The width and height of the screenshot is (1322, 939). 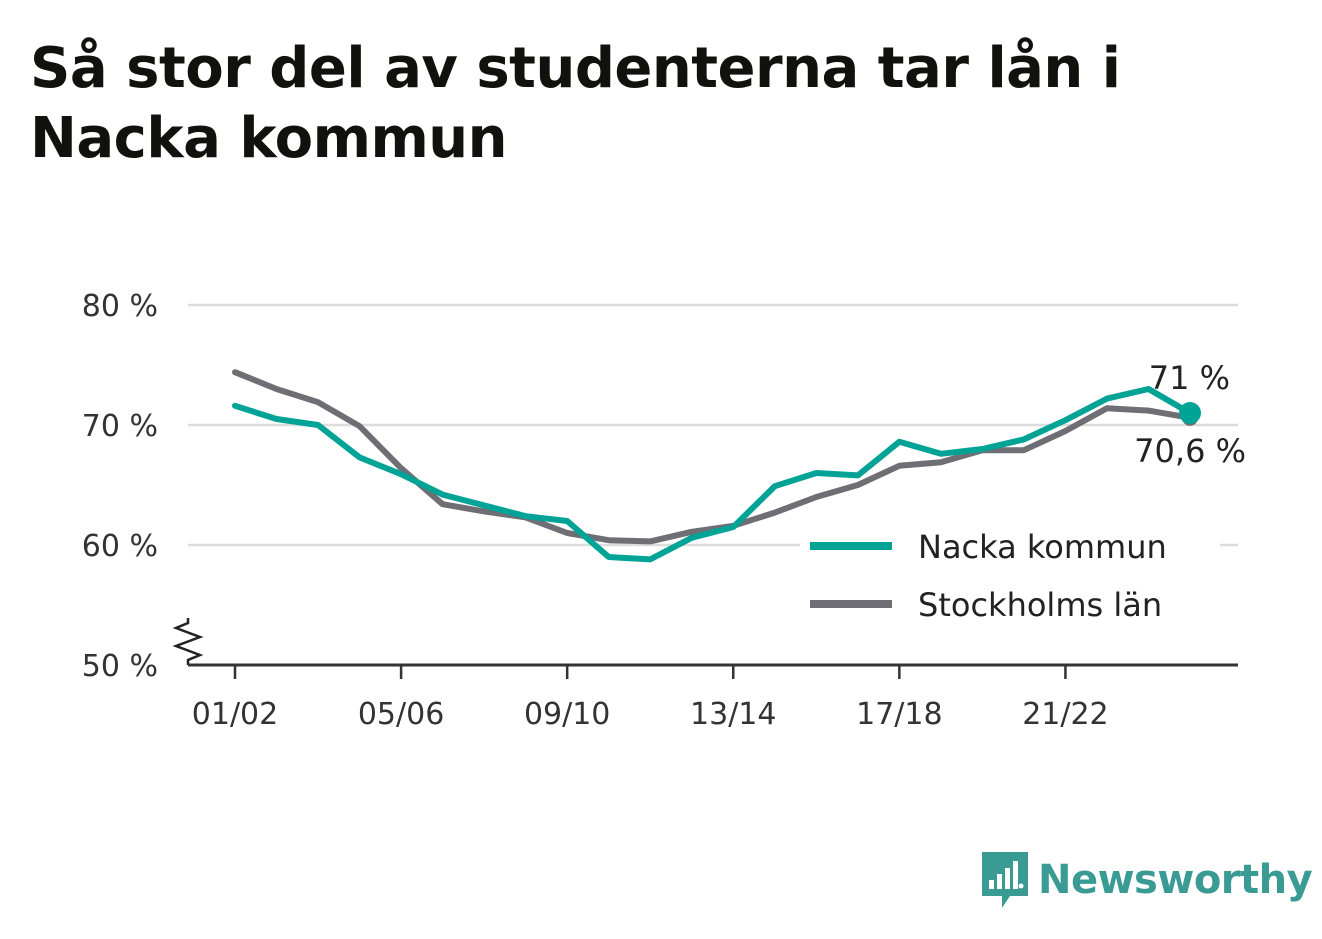 What do you see at coordinates (899, 714) in the screenshot?
I see `x-tick-label: 17/18` at bounding box center [899, 714].